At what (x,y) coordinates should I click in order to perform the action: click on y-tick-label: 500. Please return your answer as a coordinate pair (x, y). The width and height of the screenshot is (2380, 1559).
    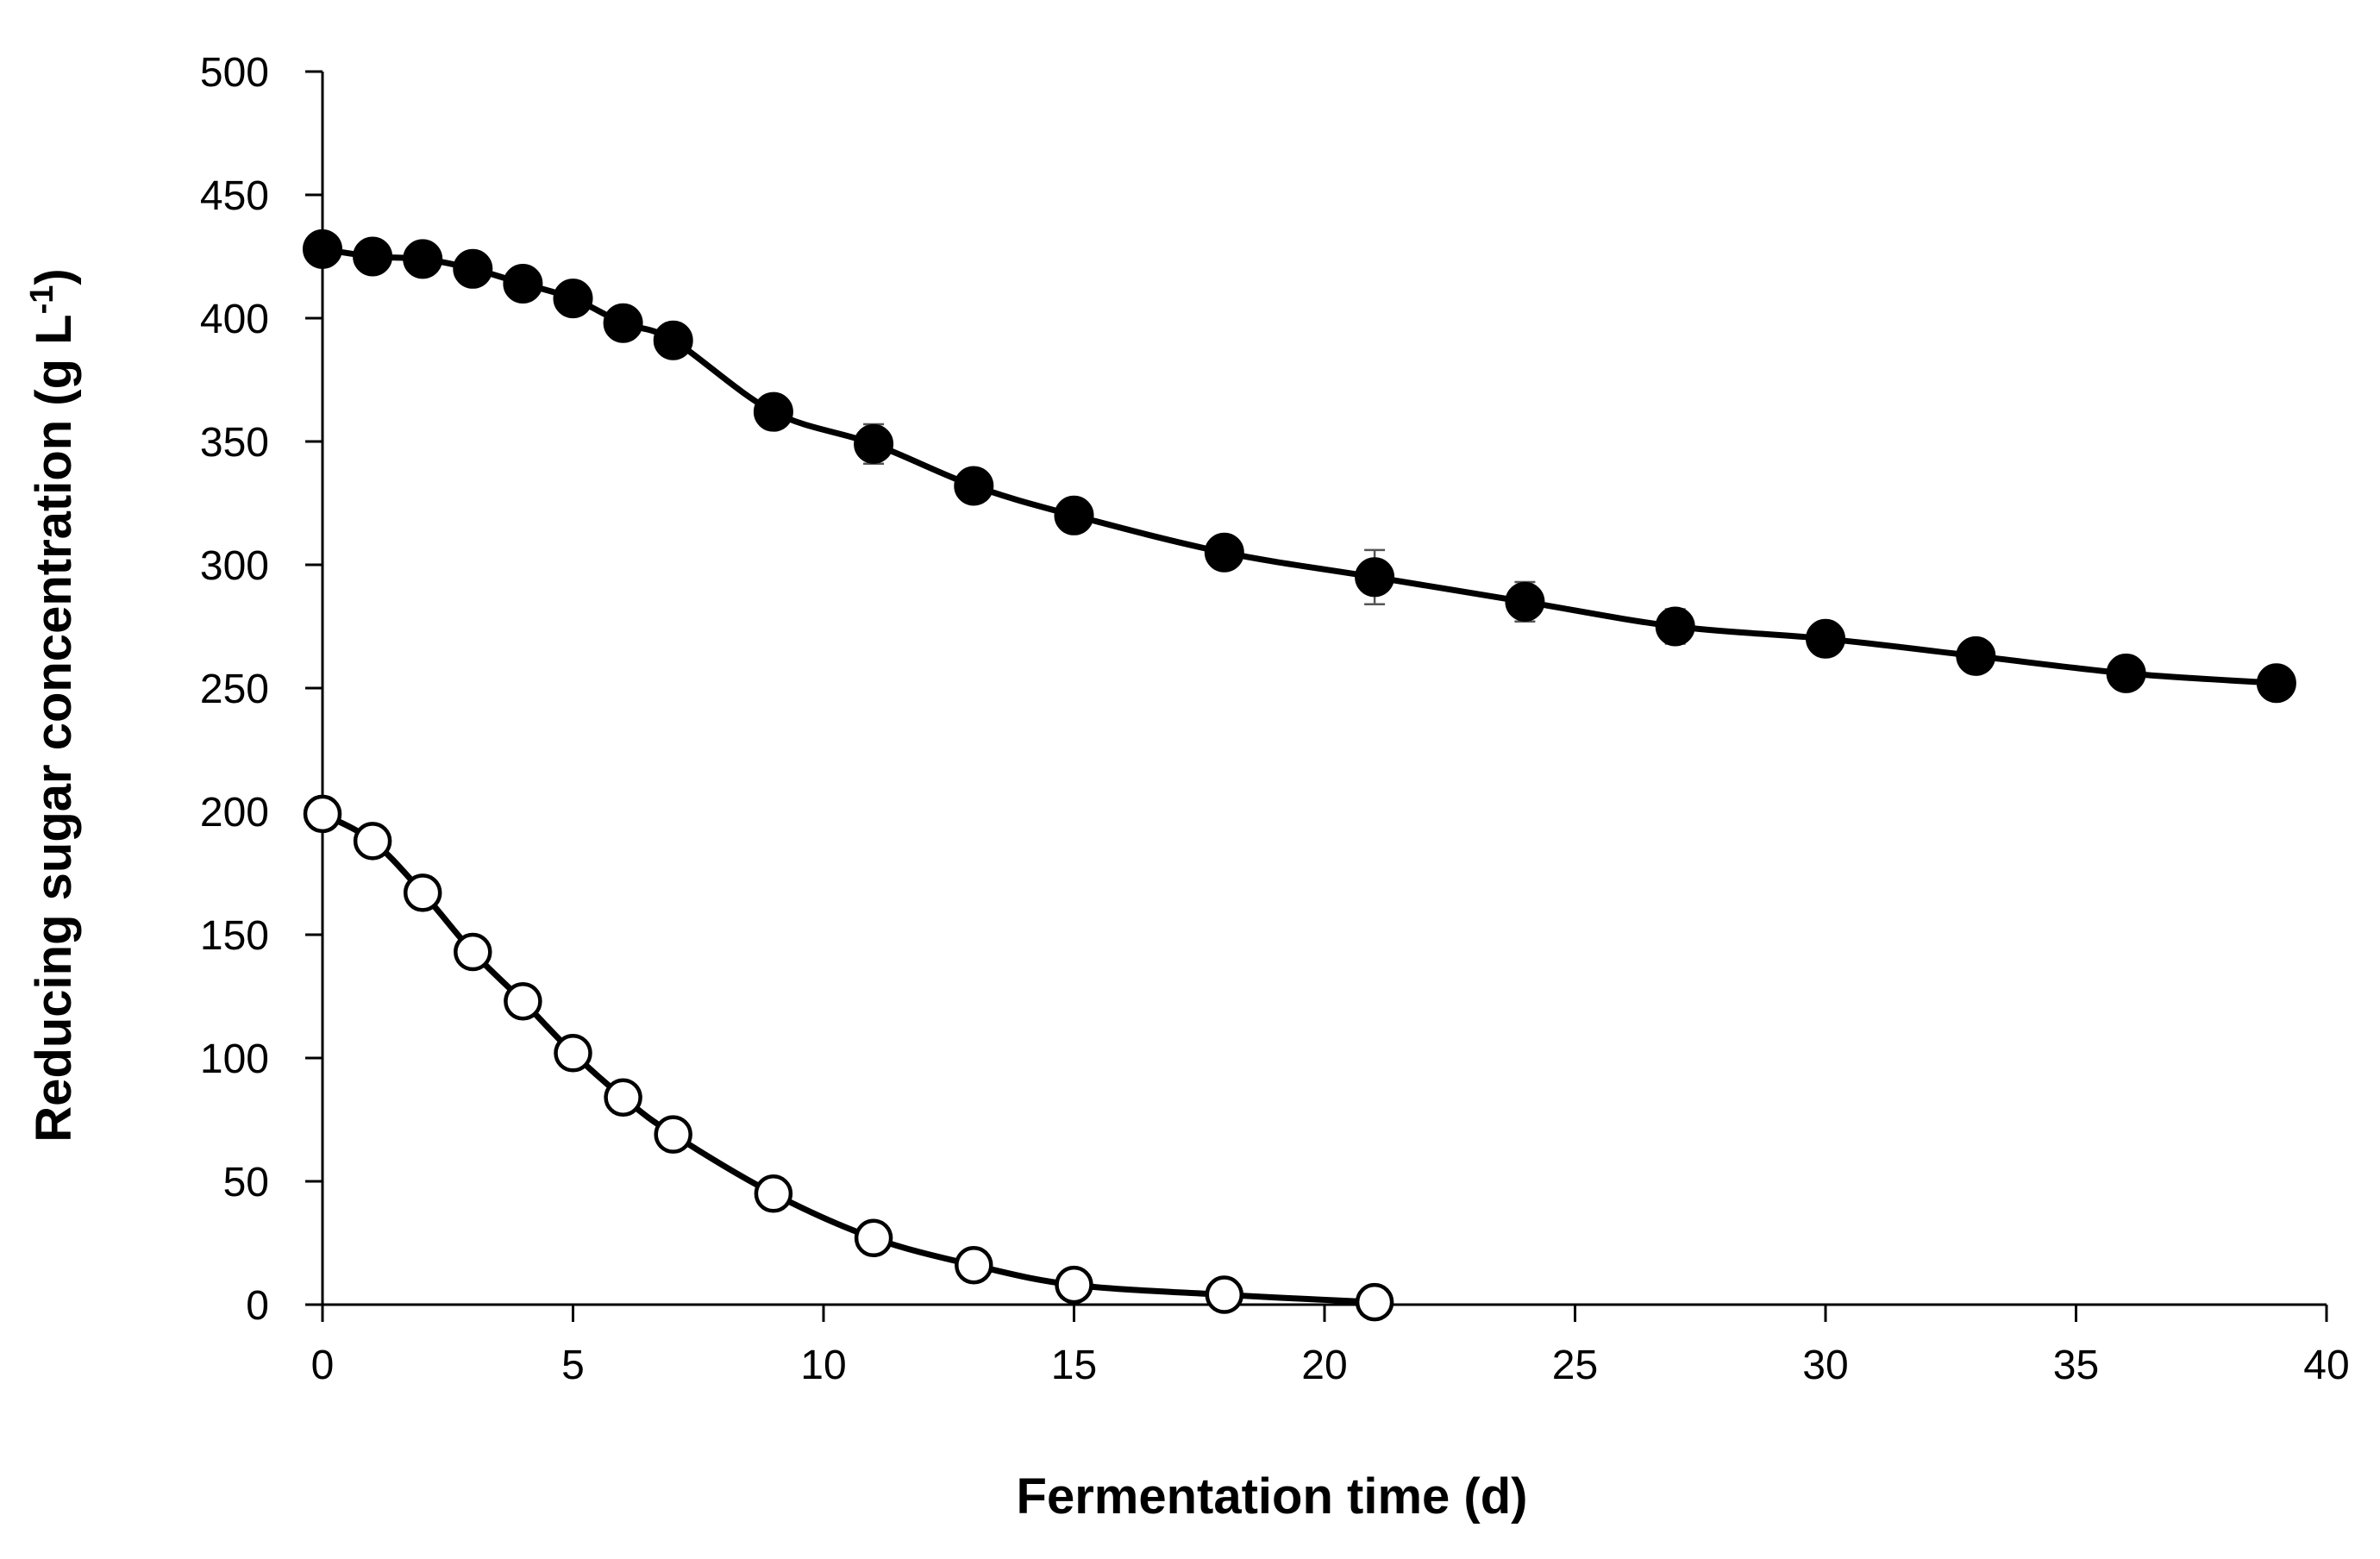
    Looking at the image, I should click on (234, 73).